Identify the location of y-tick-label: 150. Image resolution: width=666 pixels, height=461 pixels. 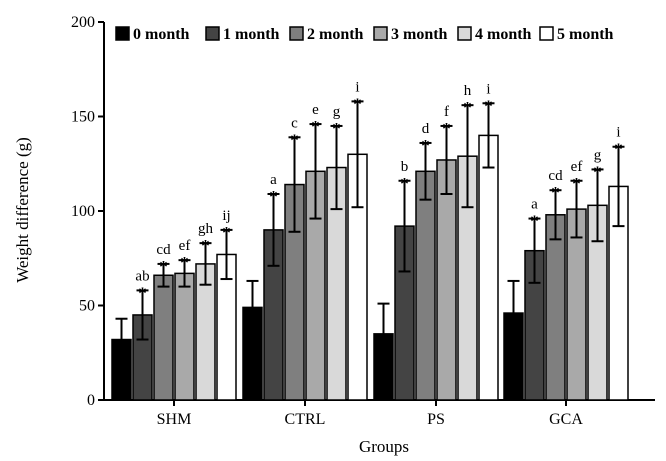
(83, 117).